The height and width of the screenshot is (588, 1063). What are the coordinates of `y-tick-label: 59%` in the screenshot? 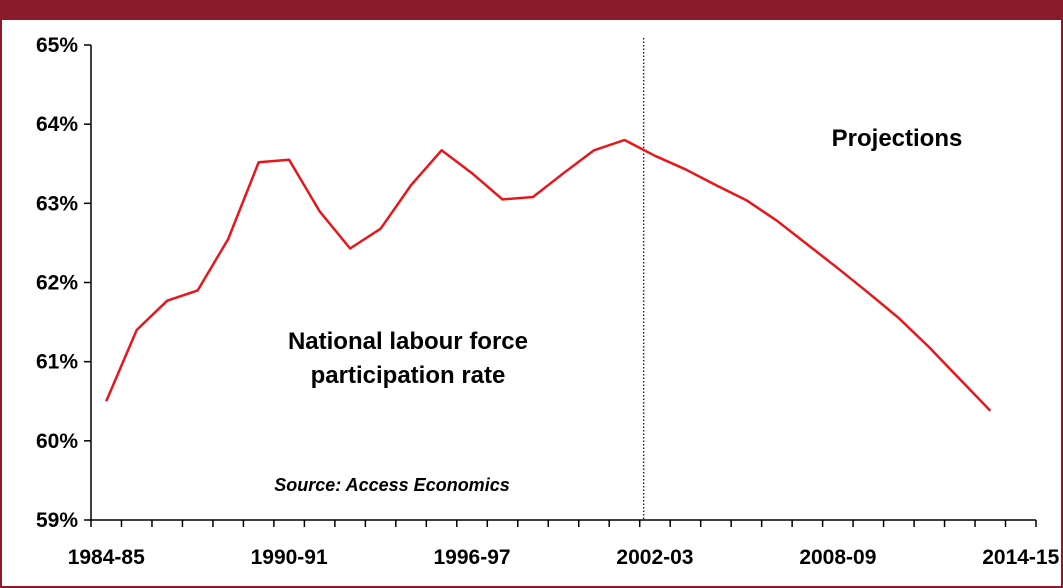 It's located at (57, 520).